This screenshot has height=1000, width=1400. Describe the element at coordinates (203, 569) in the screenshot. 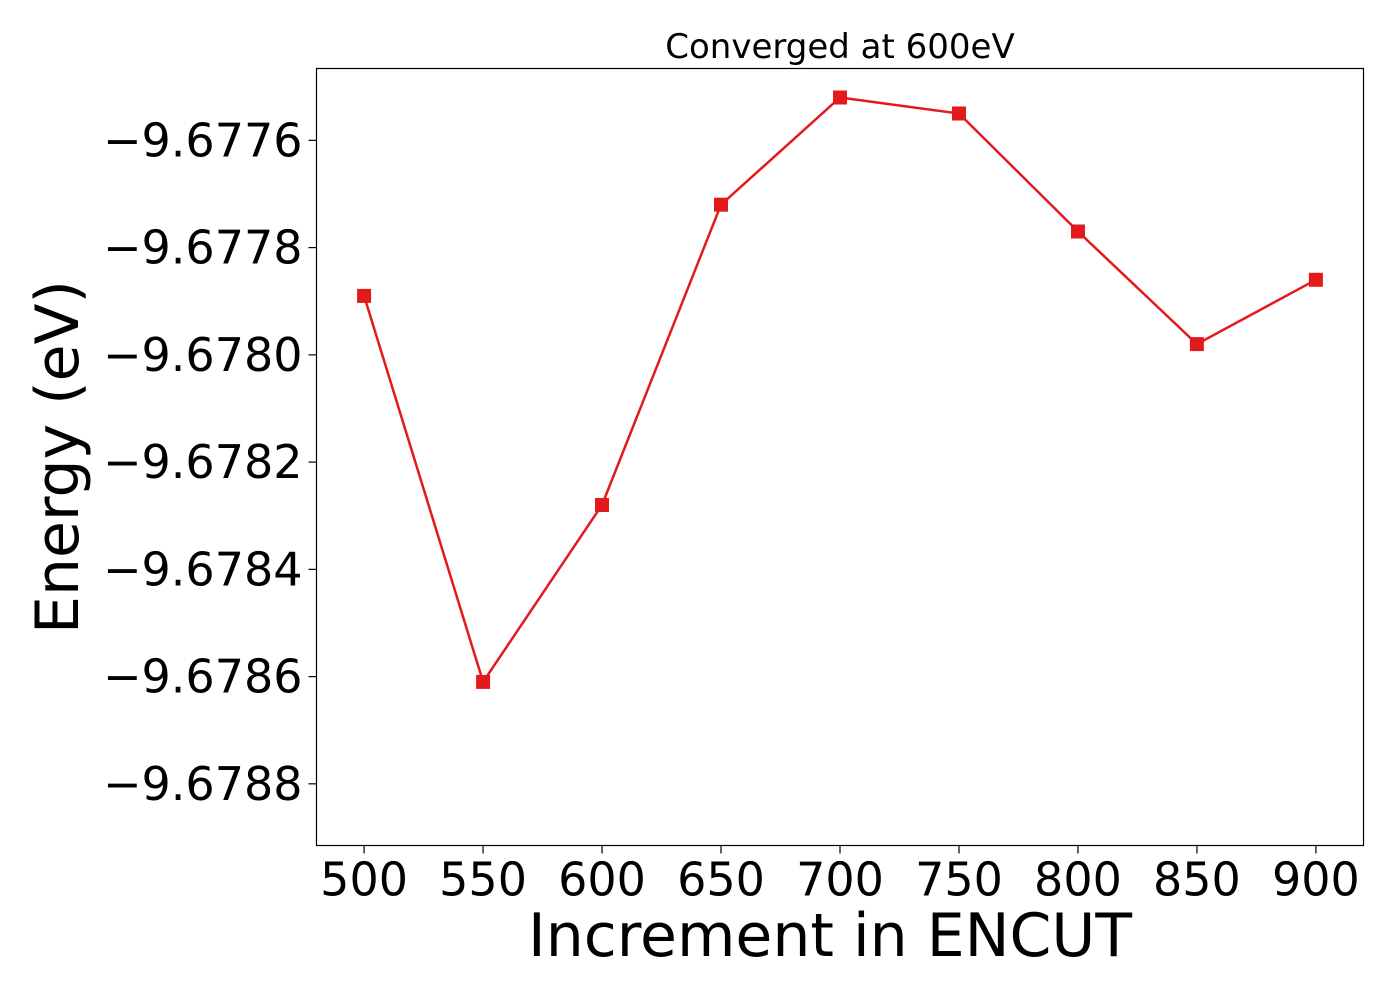

I see `y-tick-label: −9.6784` at that location.